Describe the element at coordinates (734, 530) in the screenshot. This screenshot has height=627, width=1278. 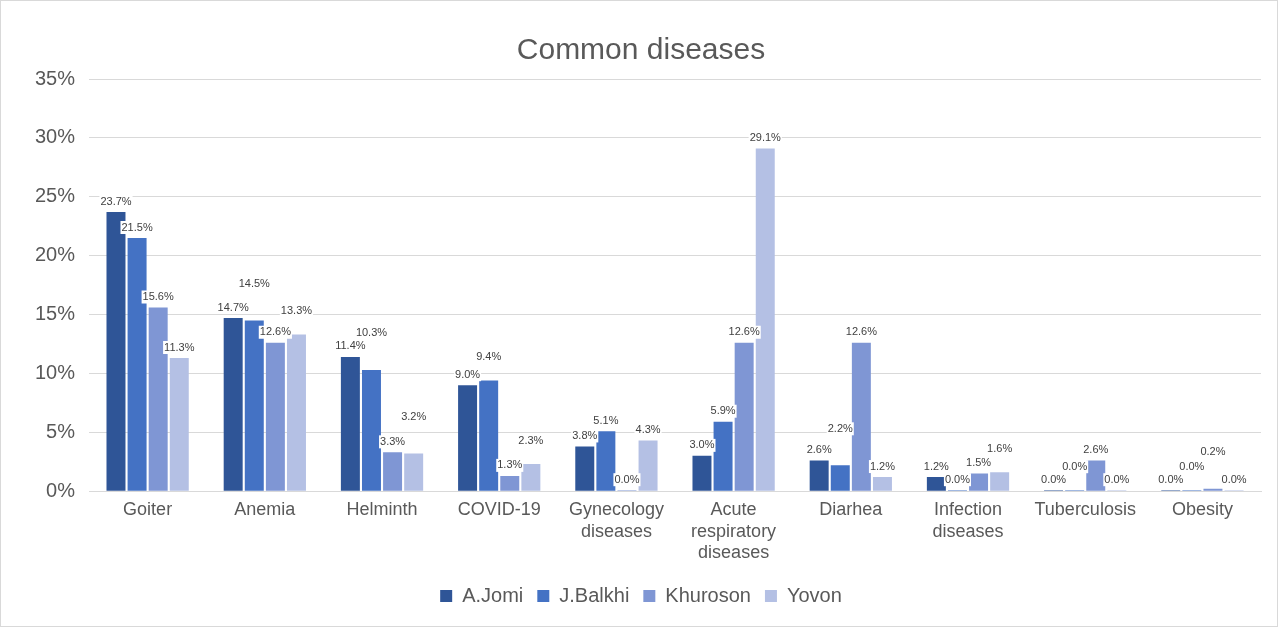
I see `x-tick-label: Acute respiratory diseases` at that location.